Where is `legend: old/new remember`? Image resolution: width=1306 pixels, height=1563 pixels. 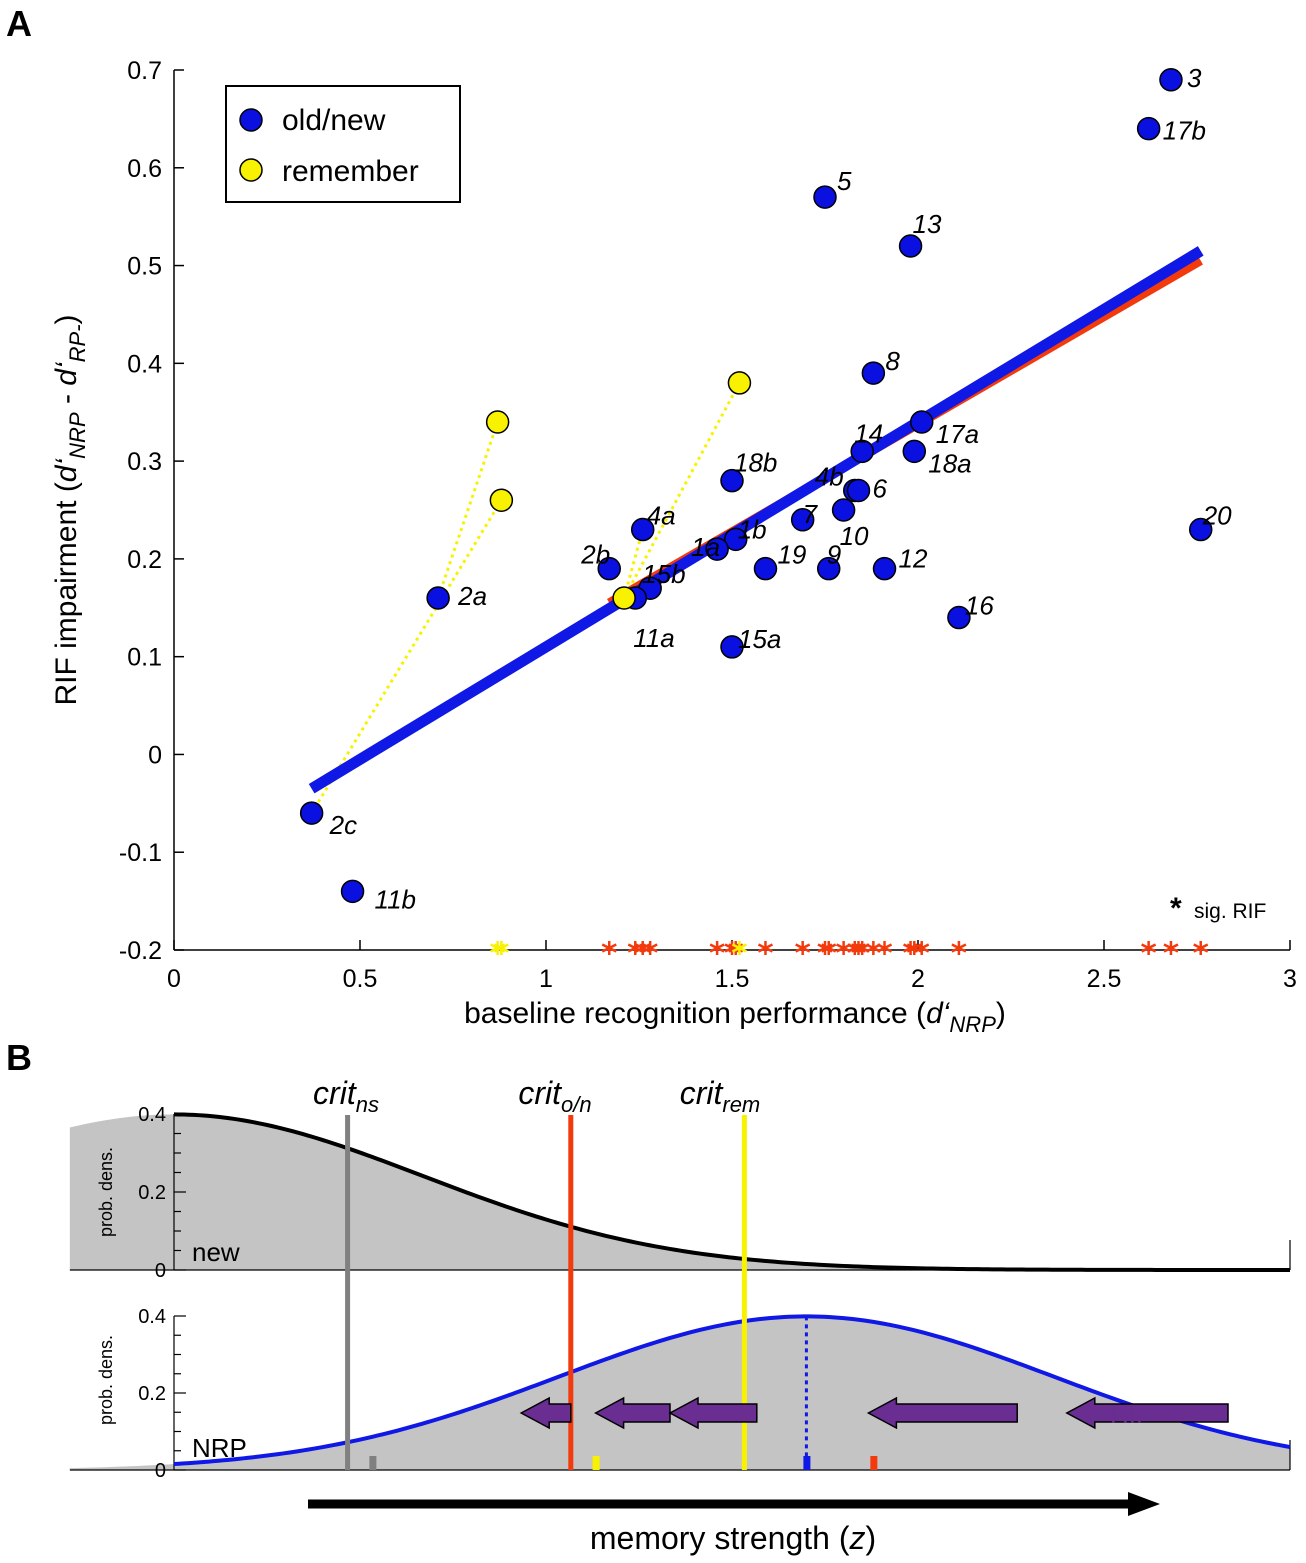
legend: old/new remember is located at coordinates (343, 144).